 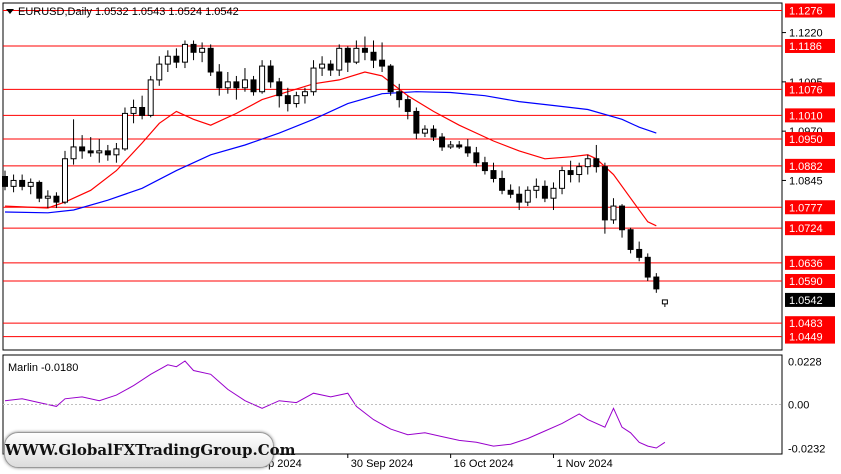 I want to click on time-tick-label: 16 Oct 2024, so click(x=484, y=464).